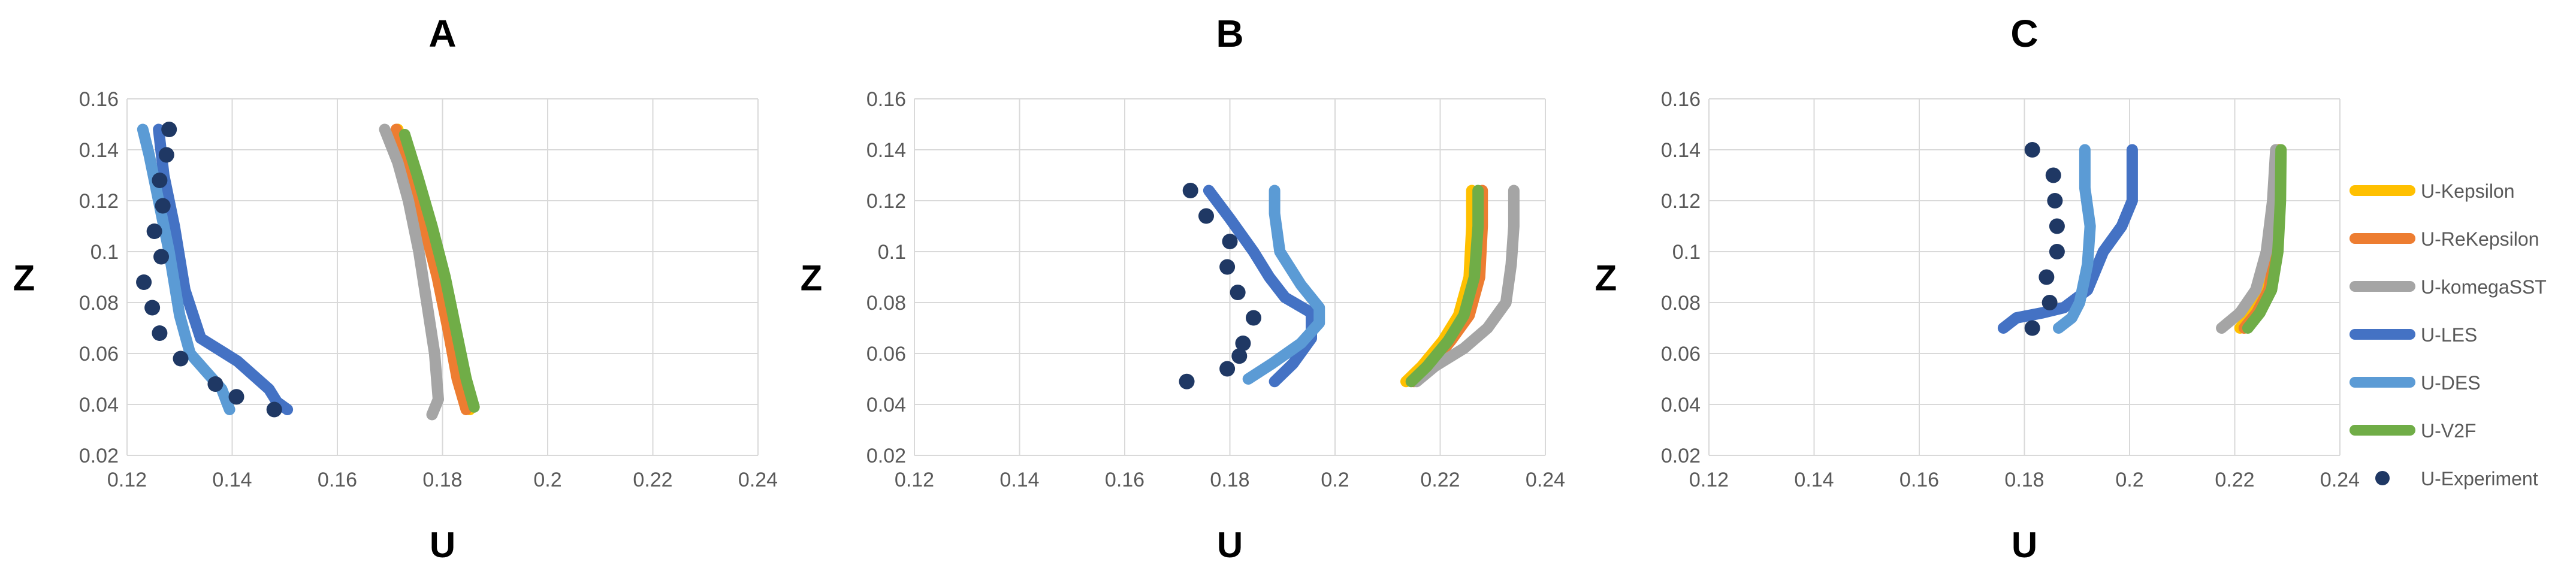  What do you see at coordinates (1229, 480) in the screenshot?
I see `x-tick-label: 0.18` at bounding box center [1229, 480].